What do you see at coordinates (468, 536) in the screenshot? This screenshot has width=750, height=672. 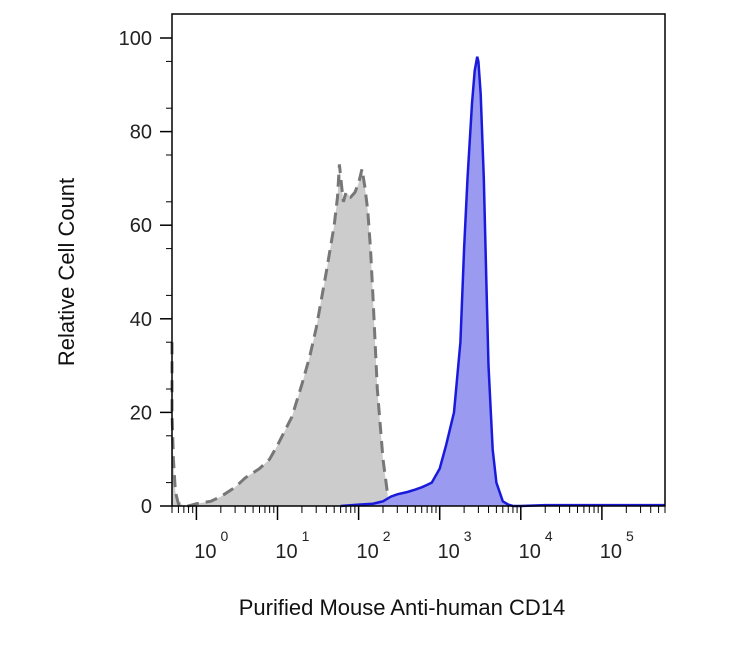 I see `x-tick-exponent: 3` at bounding box center [468, 536].